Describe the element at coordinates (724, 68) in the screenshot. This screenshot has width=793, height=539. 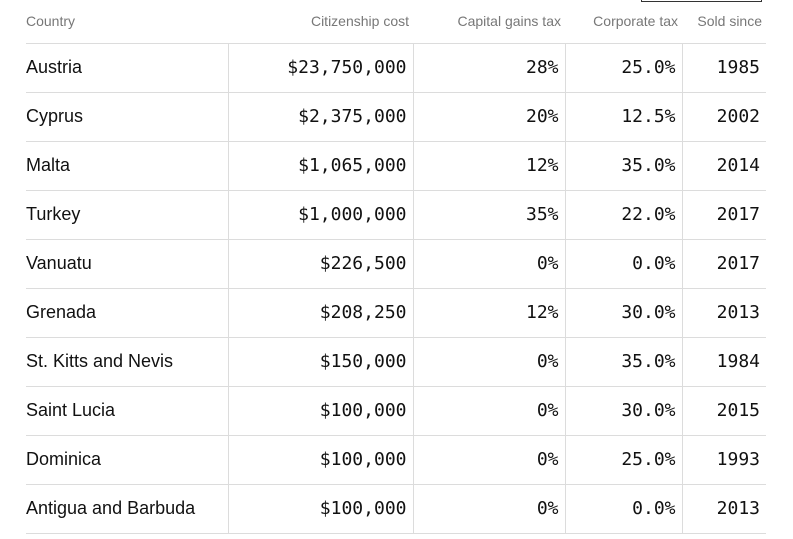
I see `cell-sold-since: 1985` at that location.